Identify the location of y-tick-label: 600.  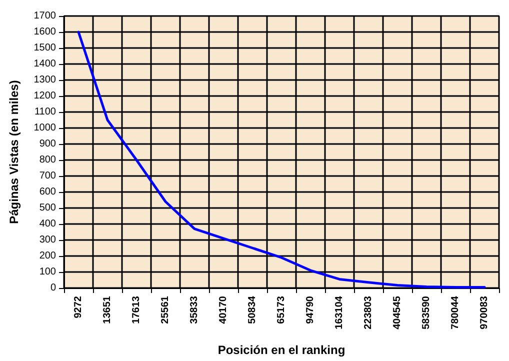
(47, 192).